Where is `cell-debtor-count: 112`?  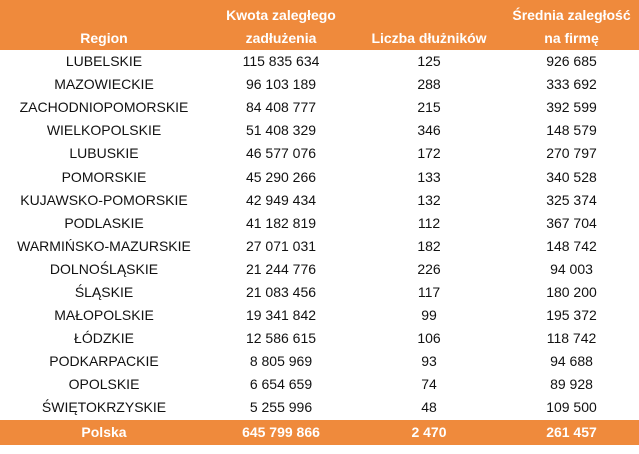
cell-debtor-count: 112 is located at coordinates (429, 222).